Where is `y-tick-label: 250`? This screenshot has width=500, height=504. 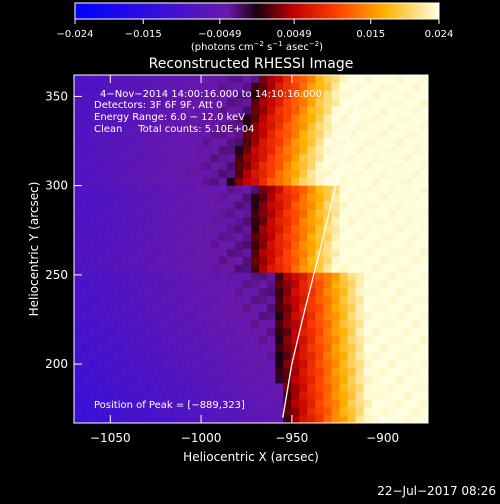 y-tick-label: 250 is located at coordinates (56, 275).